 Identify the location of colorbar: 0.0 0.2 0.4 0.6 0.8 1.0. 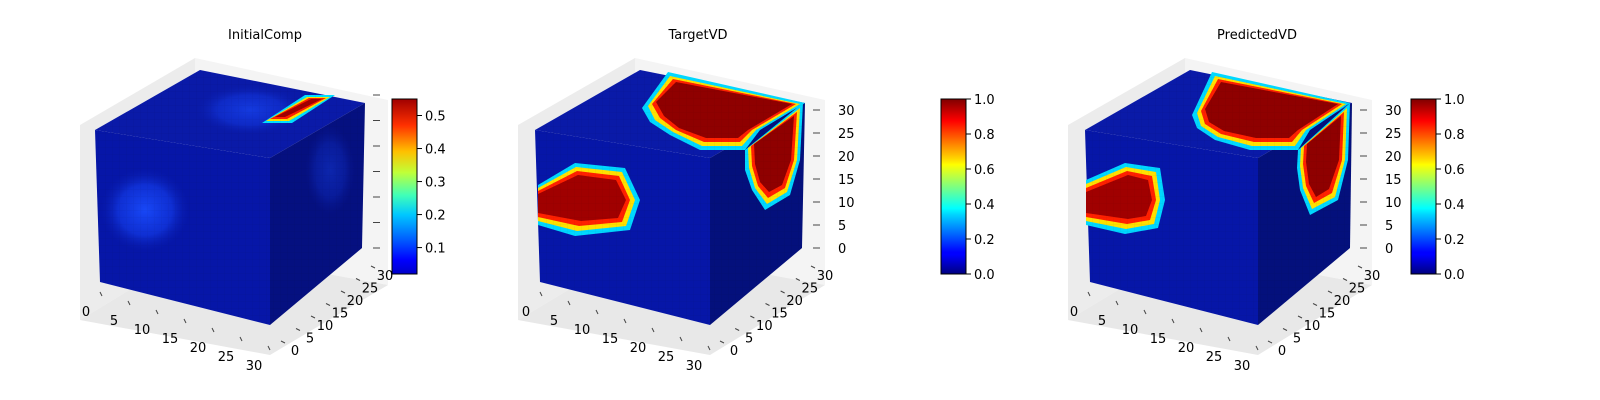
(967, 188).